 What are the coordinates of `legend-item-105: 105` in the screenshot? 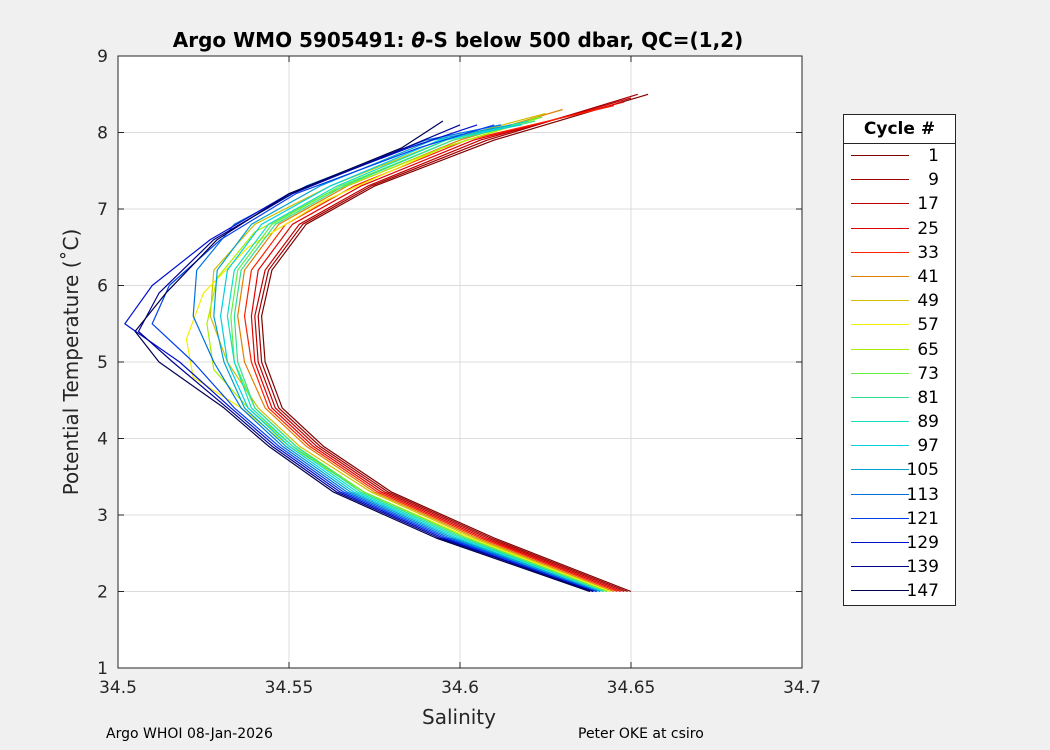 It's located at (899, 470).